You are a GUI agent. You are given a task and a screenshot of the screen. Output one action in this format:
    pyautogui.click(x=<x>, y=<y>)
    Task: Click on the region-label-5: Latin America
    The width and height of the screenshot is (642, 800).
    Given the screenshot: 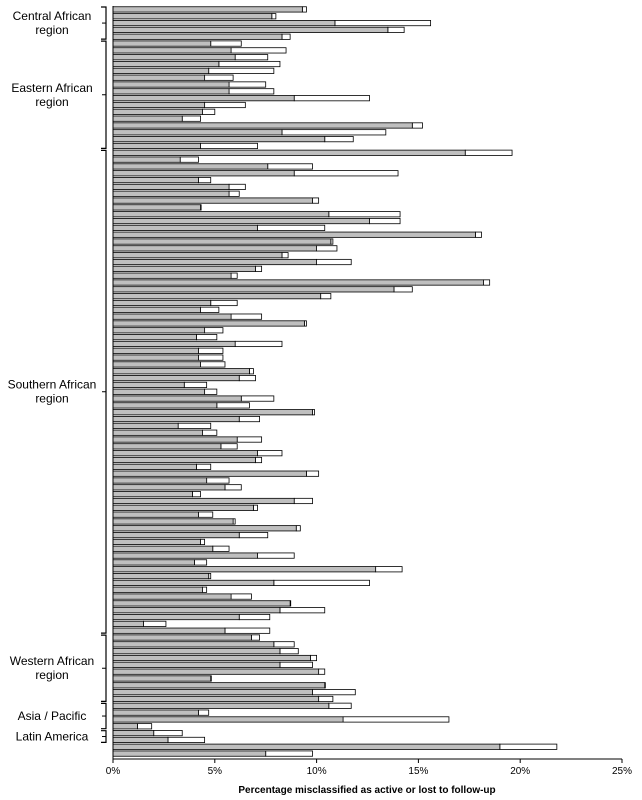 What is the action you would take?
    pyautogui.click(x=52, y=737)
    